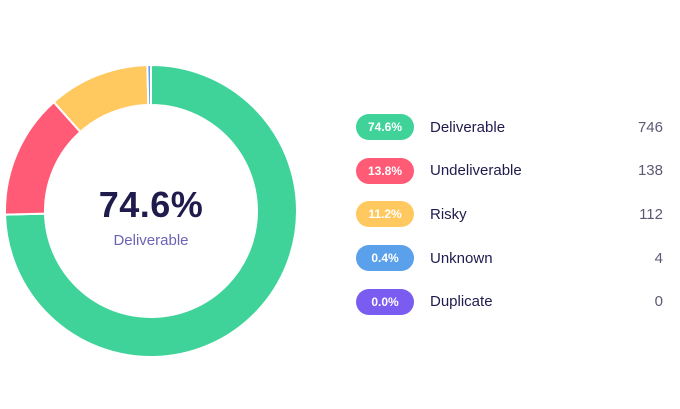 Image resolution: width=680 pixels, height=409 pixels. Describe the element at coordinates (651, 214) in the screenshot. I see `legend-count: 112` at that location.